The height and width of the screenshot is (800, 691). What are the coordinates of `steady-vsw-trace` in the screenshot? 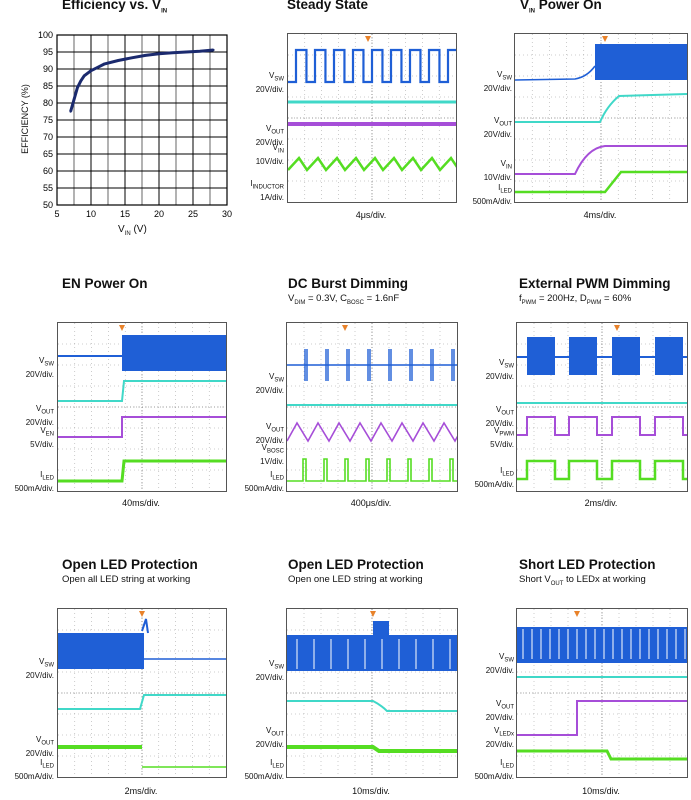 It's located at (372, 66).